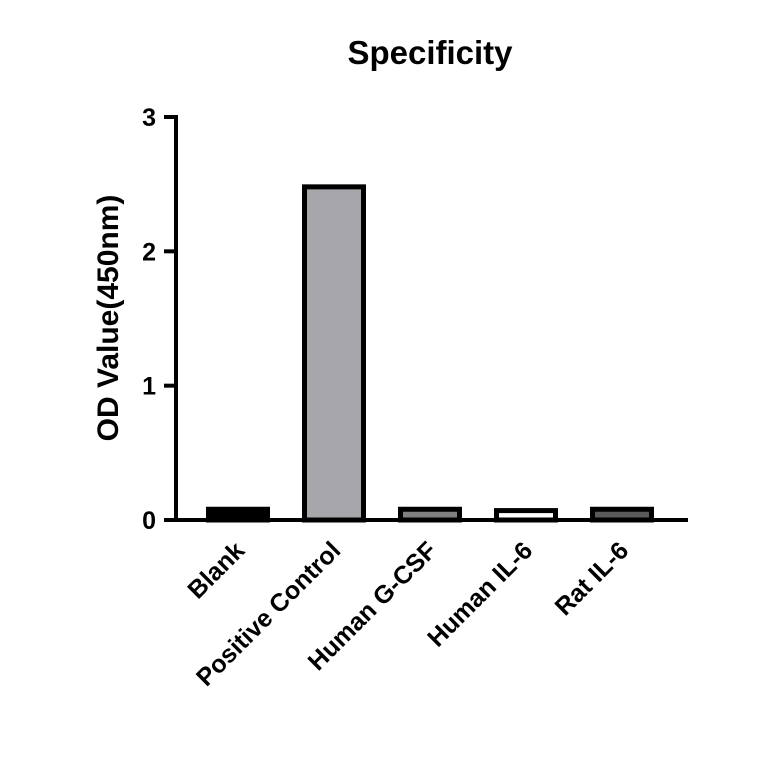 The height and width of the screenshot is (764, 764). I want to click on y-axis-label: OD Value(450nm), so click(108, 318).